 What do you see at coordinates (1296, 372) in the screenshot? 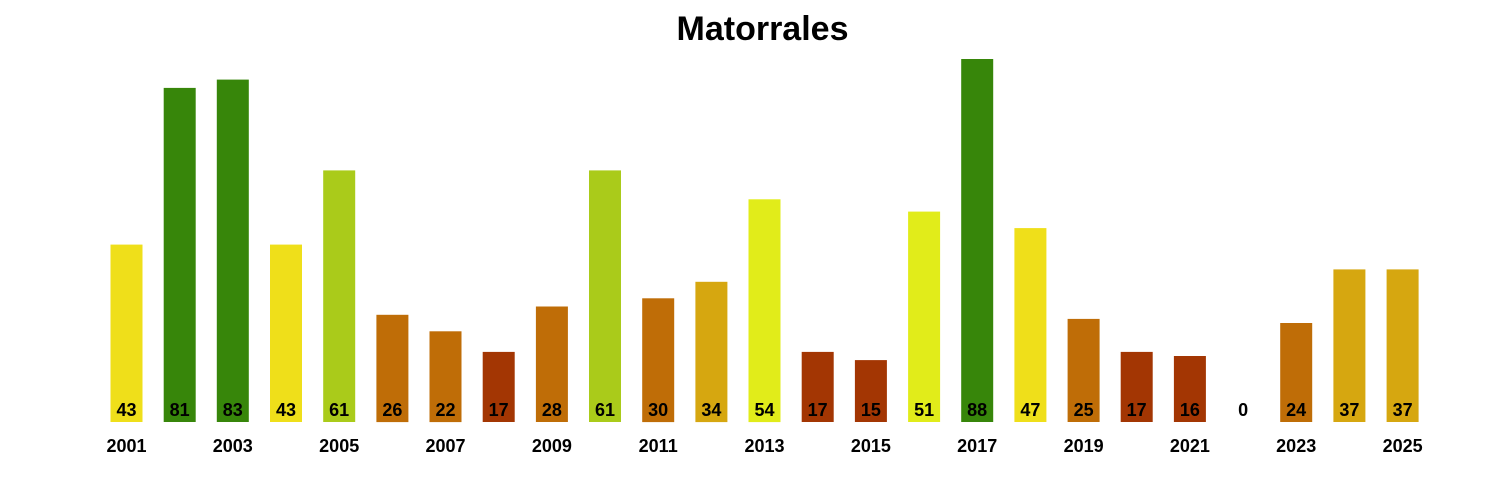
I see `bar-2023` at bounding box center [1296, 372].